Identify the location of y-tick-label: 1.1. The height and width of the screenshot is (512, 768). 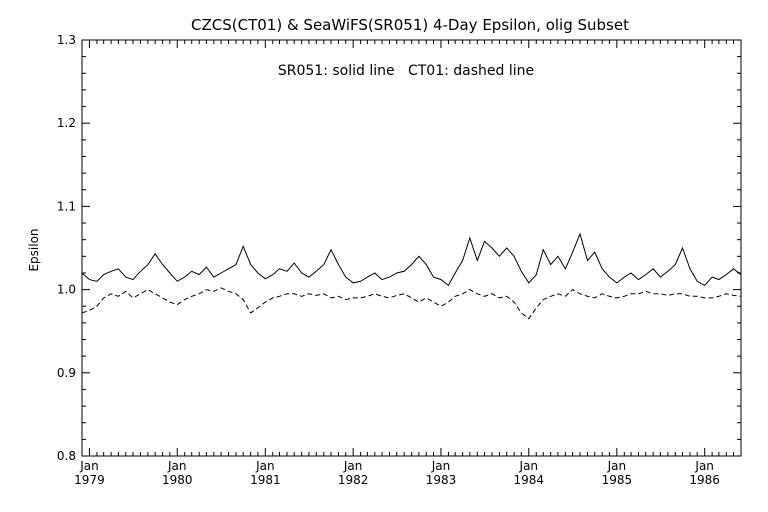
(66, 206).